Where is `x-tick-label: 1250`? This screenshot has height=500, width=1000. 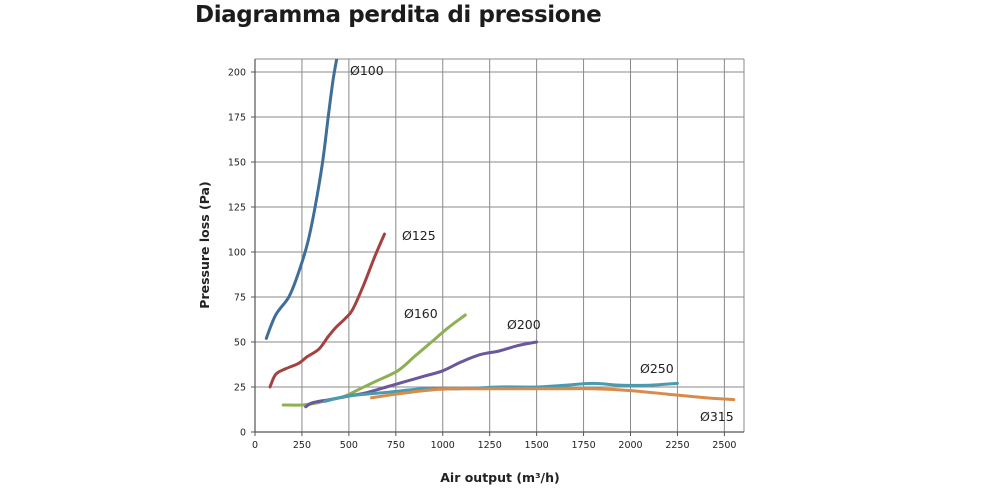
x-tick-label: 1250 is located at coordinates (490, 445).